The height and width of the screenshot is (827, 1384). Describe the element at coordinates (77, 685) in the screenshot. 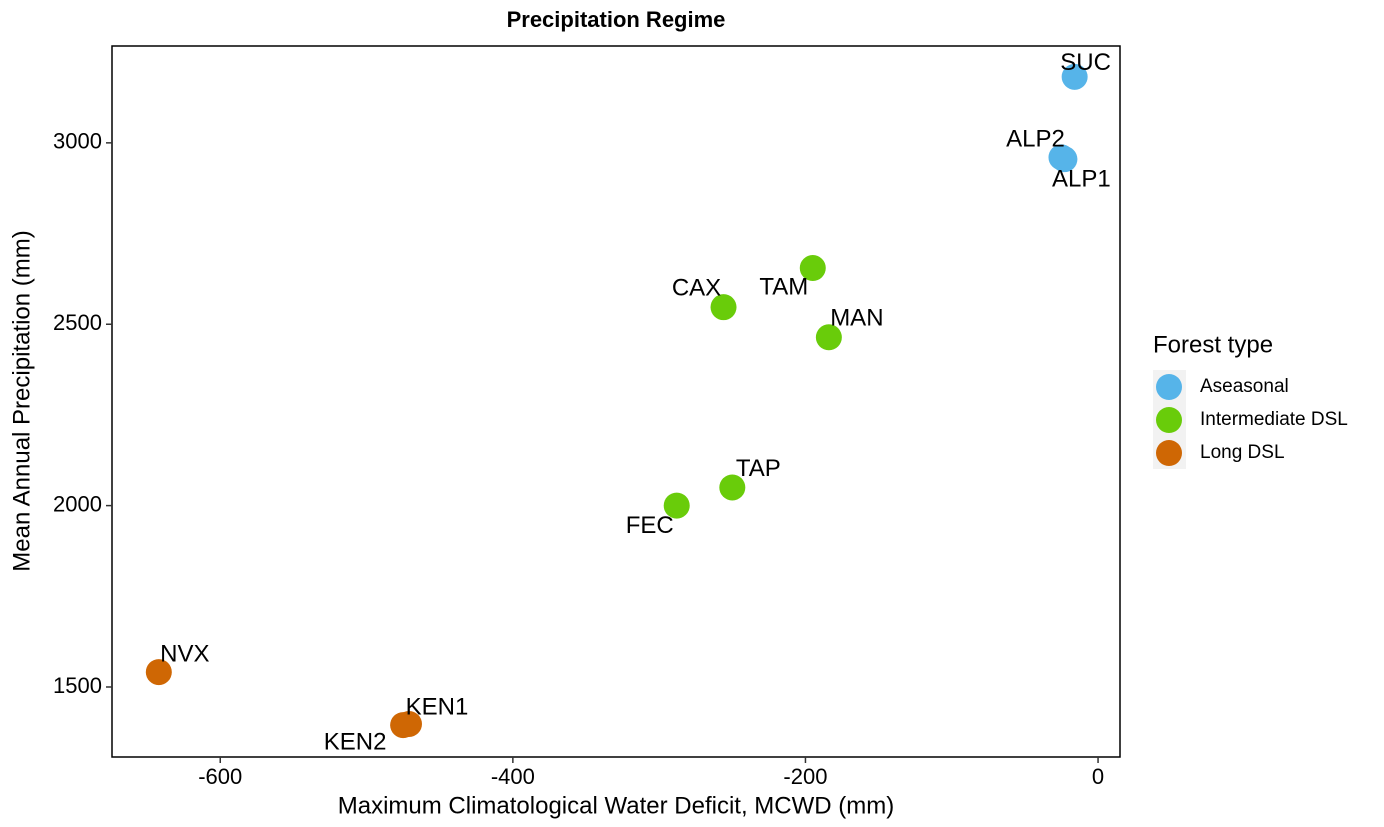

I see `y-tick-label: 1500` at that location.